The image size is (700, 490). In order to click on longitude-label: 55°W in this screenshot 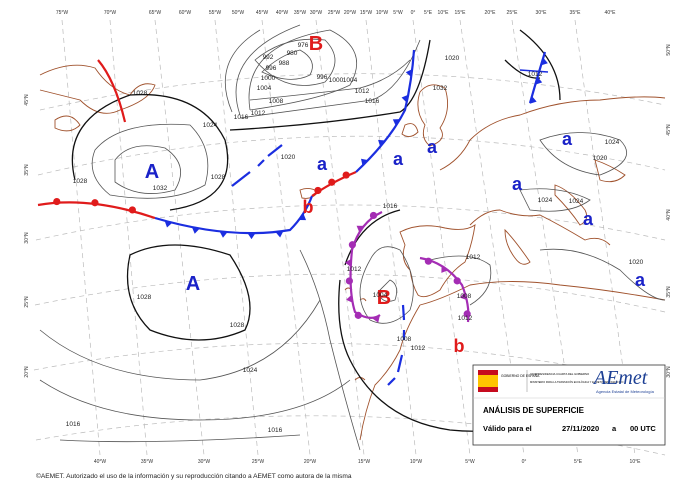, I will do `click(215, 13)`.